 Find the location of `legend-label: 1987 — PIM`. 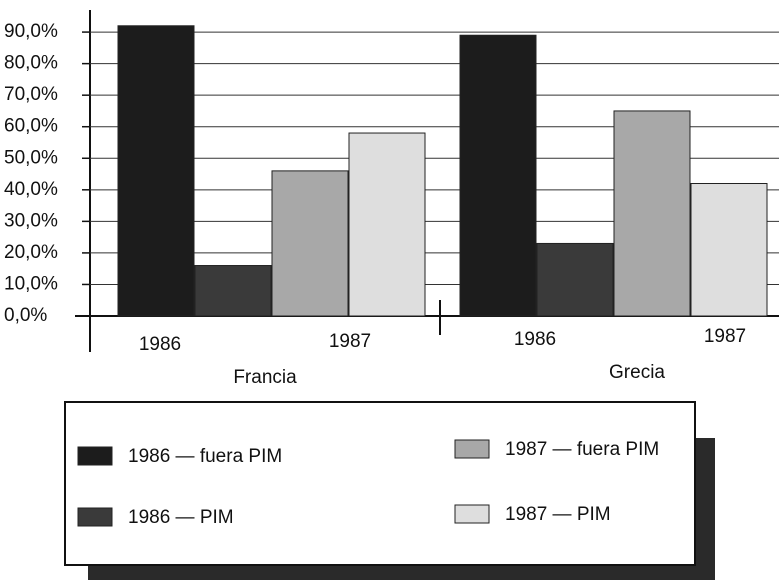

legend-label: 1987 — PIM is located at coordinates (558, 514).